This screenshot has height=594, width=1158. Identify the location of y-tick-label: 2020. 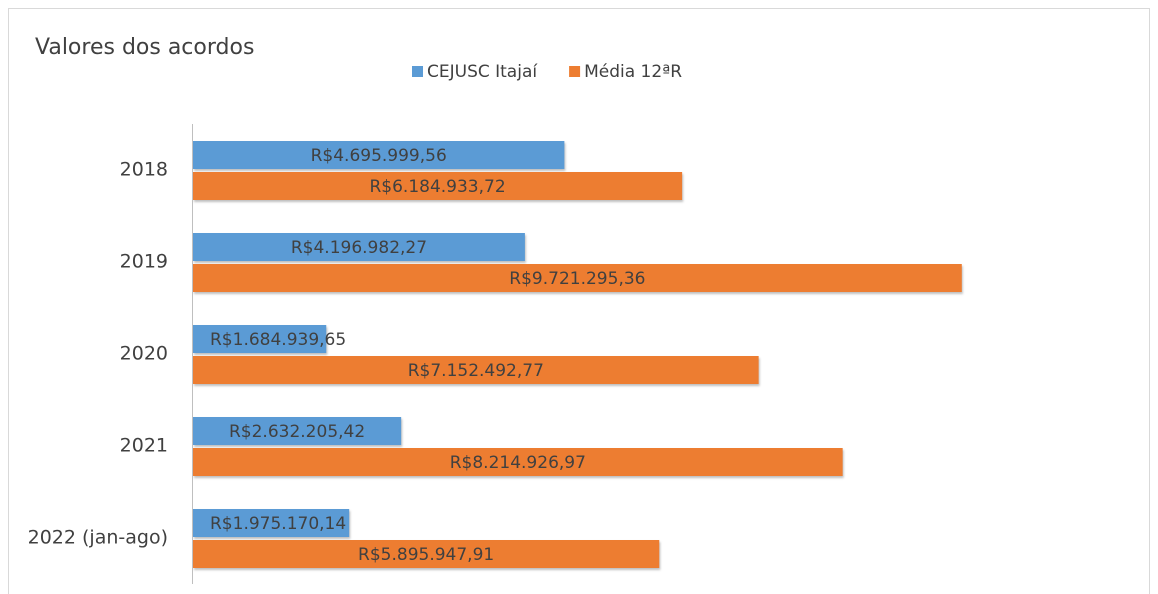
(144, 354).